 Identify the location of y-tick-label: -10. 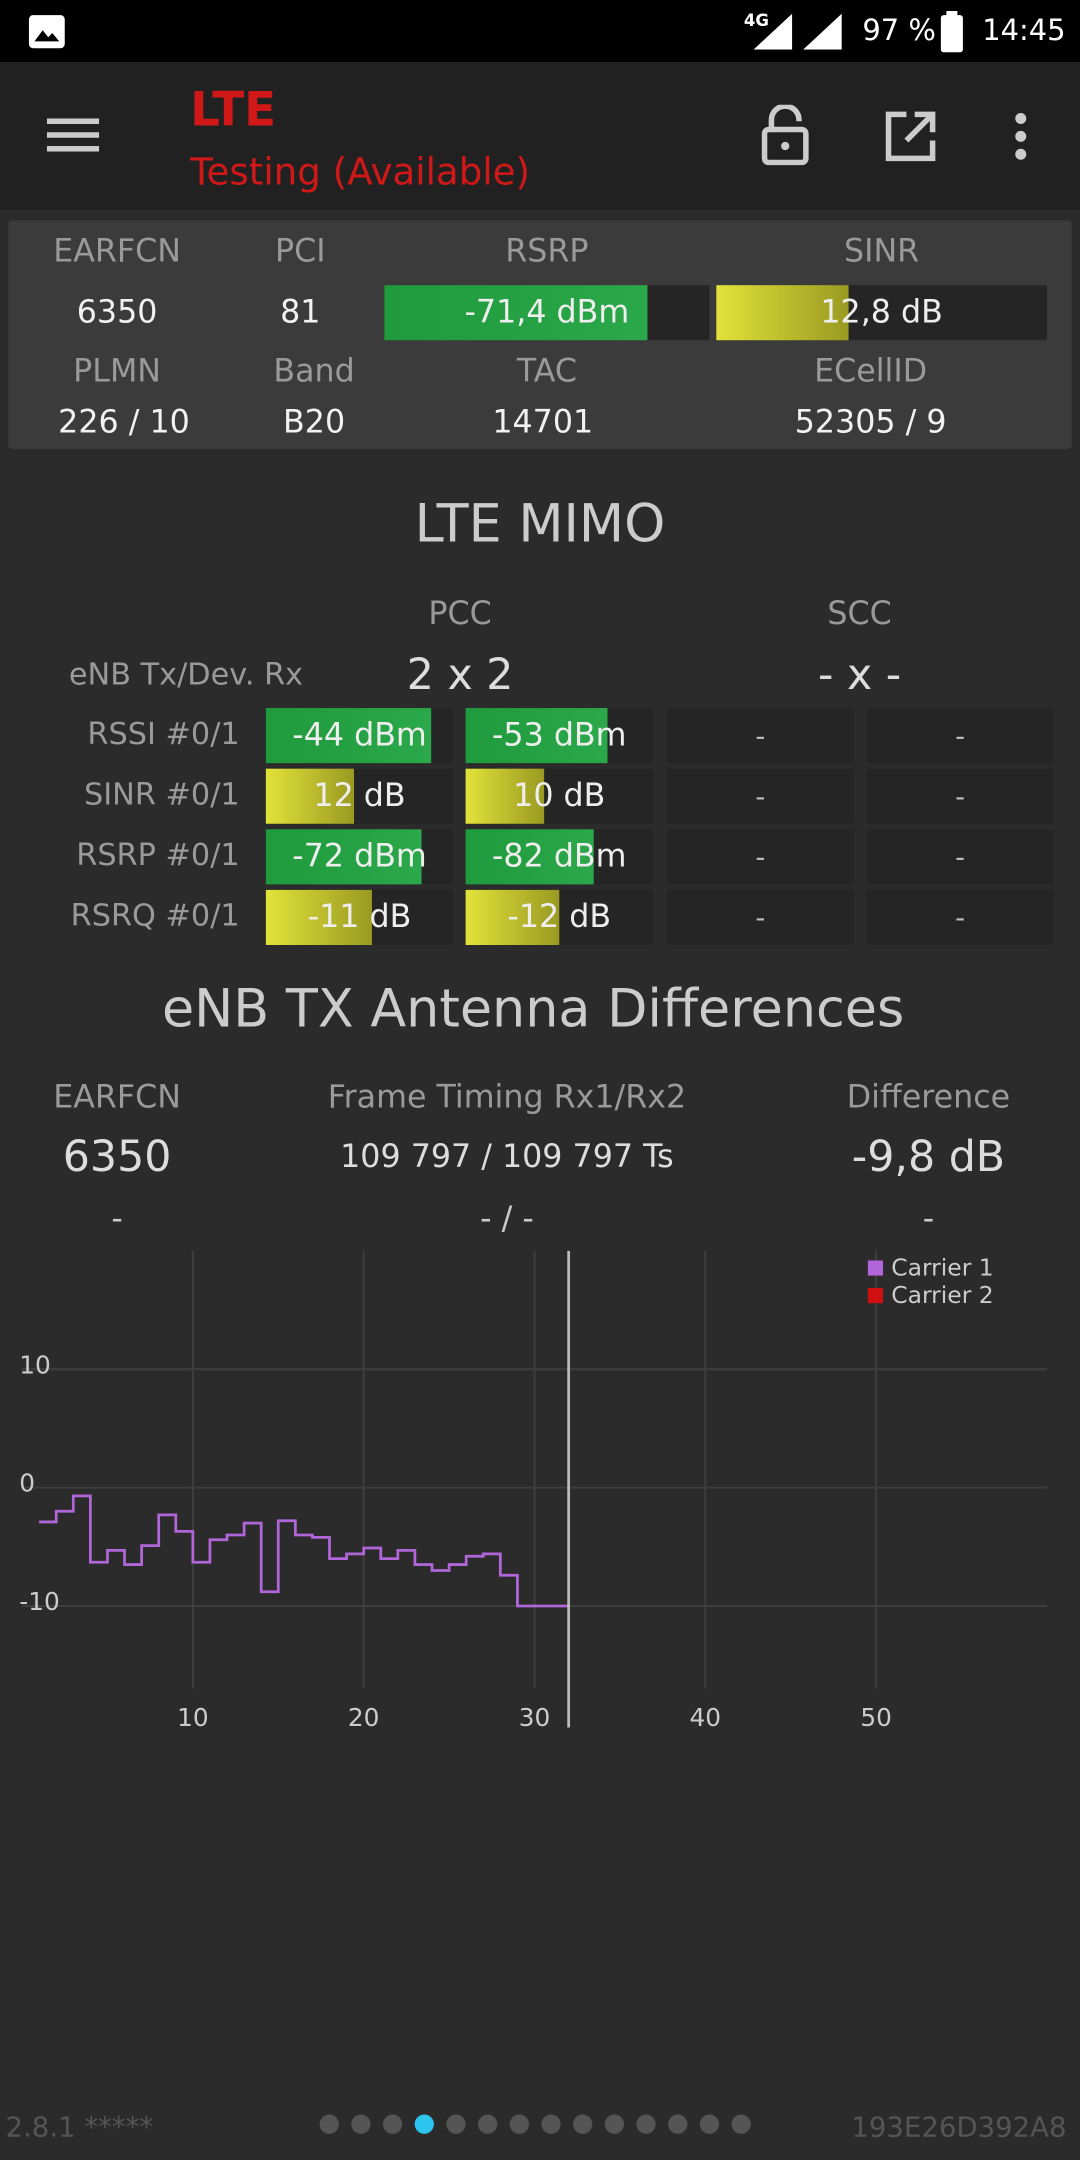
(39, 1601).